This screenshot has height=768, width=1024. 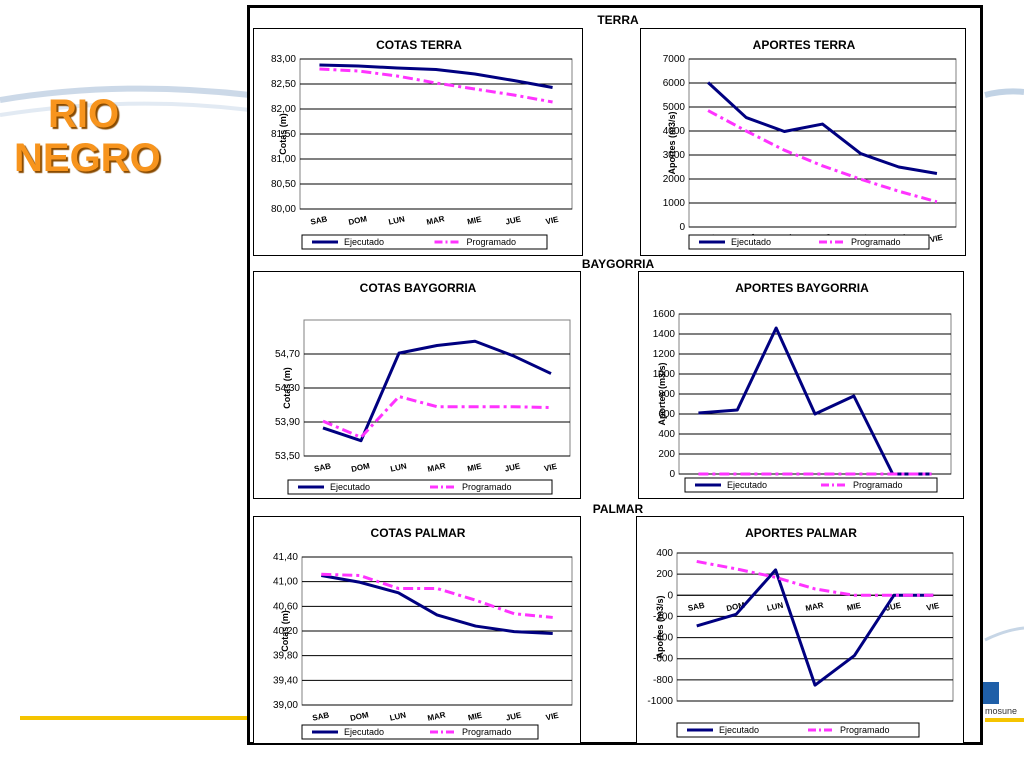 What do you see at coordinates (670, 595) in the screenshot?
I see `aportes-palmar-ytick-label: 0` at bounding box center [670, 595].